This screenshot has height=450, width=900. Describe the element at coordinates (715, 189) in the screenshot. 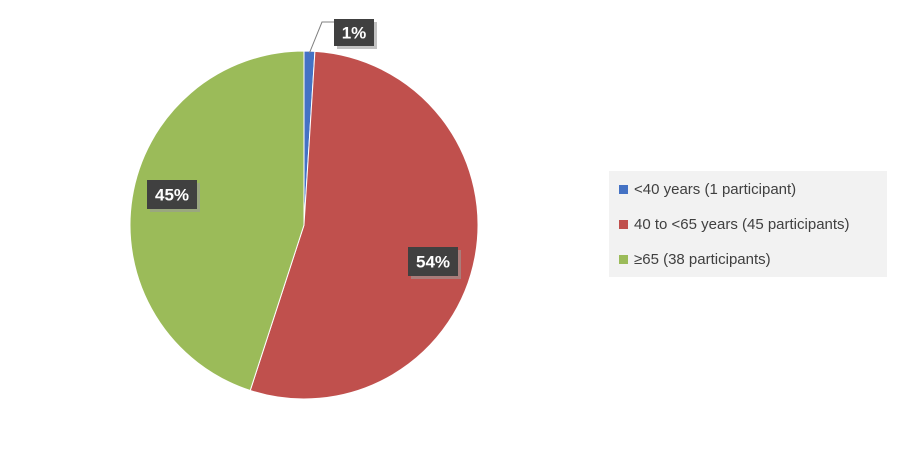

I see `legend-label-under-40: <40 years (1 participant)` at that location.